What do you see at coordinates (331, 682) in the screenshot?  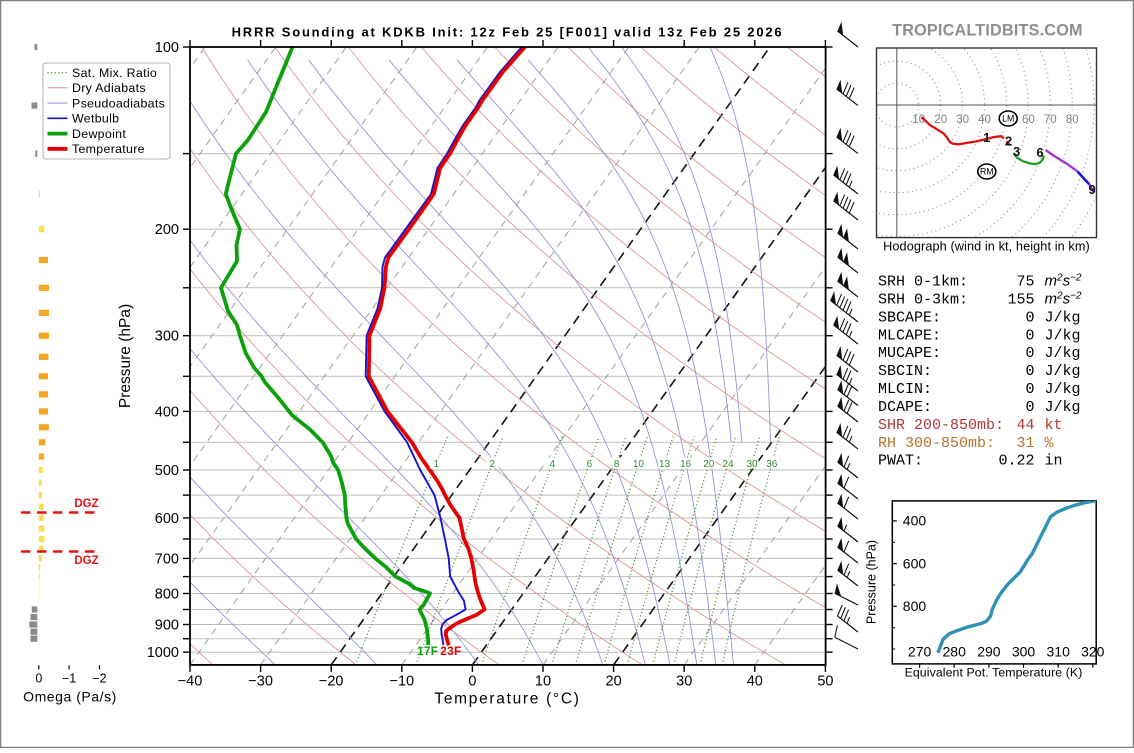 I see `svg-text: −20` at bounding box center [331, 682].